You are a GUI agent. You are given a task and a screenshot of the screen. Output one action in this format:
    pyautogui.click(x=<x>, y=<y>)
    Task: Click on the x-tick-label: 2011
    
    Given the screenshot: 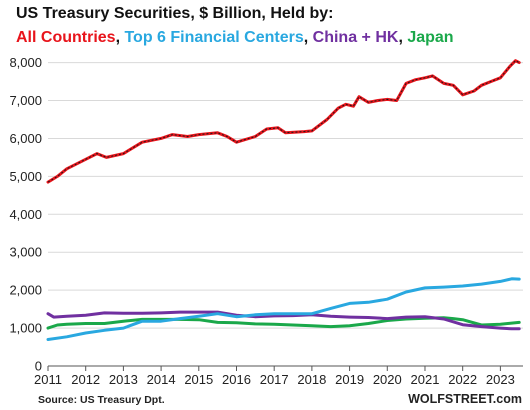 What is the action you would take?
    pyautogui.click(x=48, y=379)
    